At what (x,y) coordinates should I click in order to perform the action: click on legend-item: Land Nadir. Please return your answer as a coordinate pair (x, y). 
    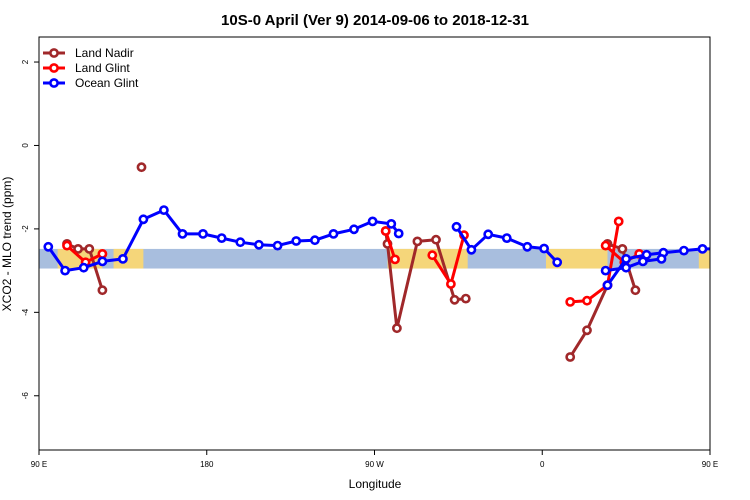
    Looking at the image, I should click on (88, 53).